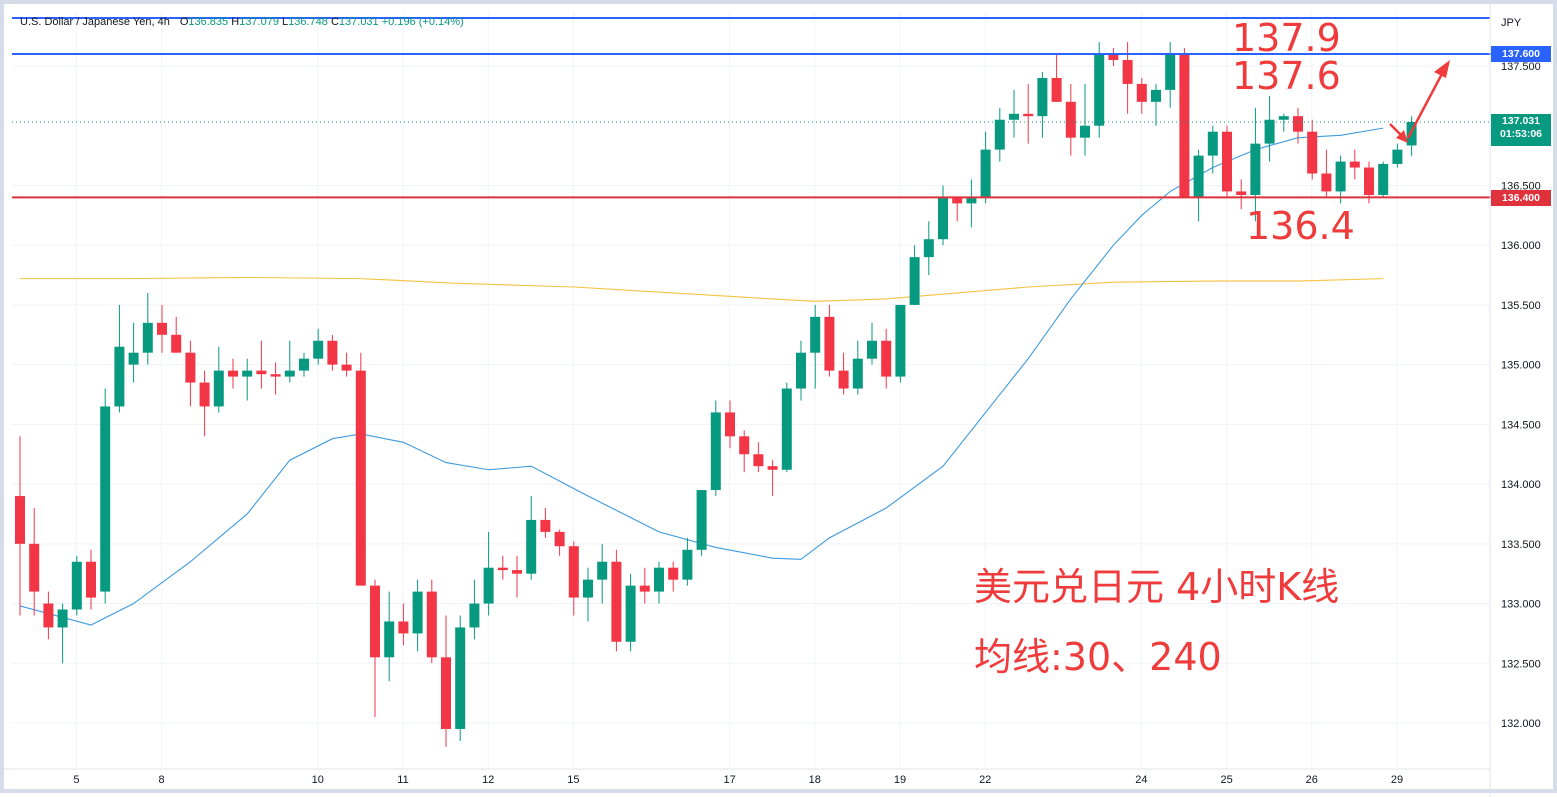  I want to click on annotation-arrows, so click(1419, 101).